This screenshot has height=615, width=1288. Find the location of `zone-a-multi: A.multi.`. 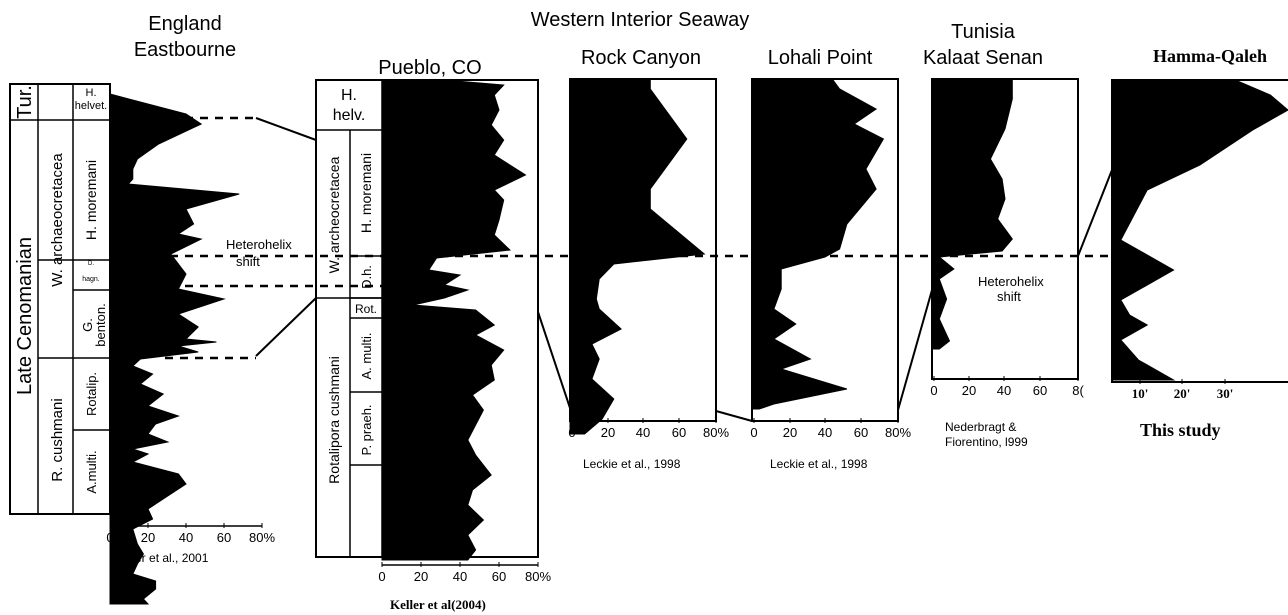

zone-a-multi: A.multi. is located at coordinates (91, 471).